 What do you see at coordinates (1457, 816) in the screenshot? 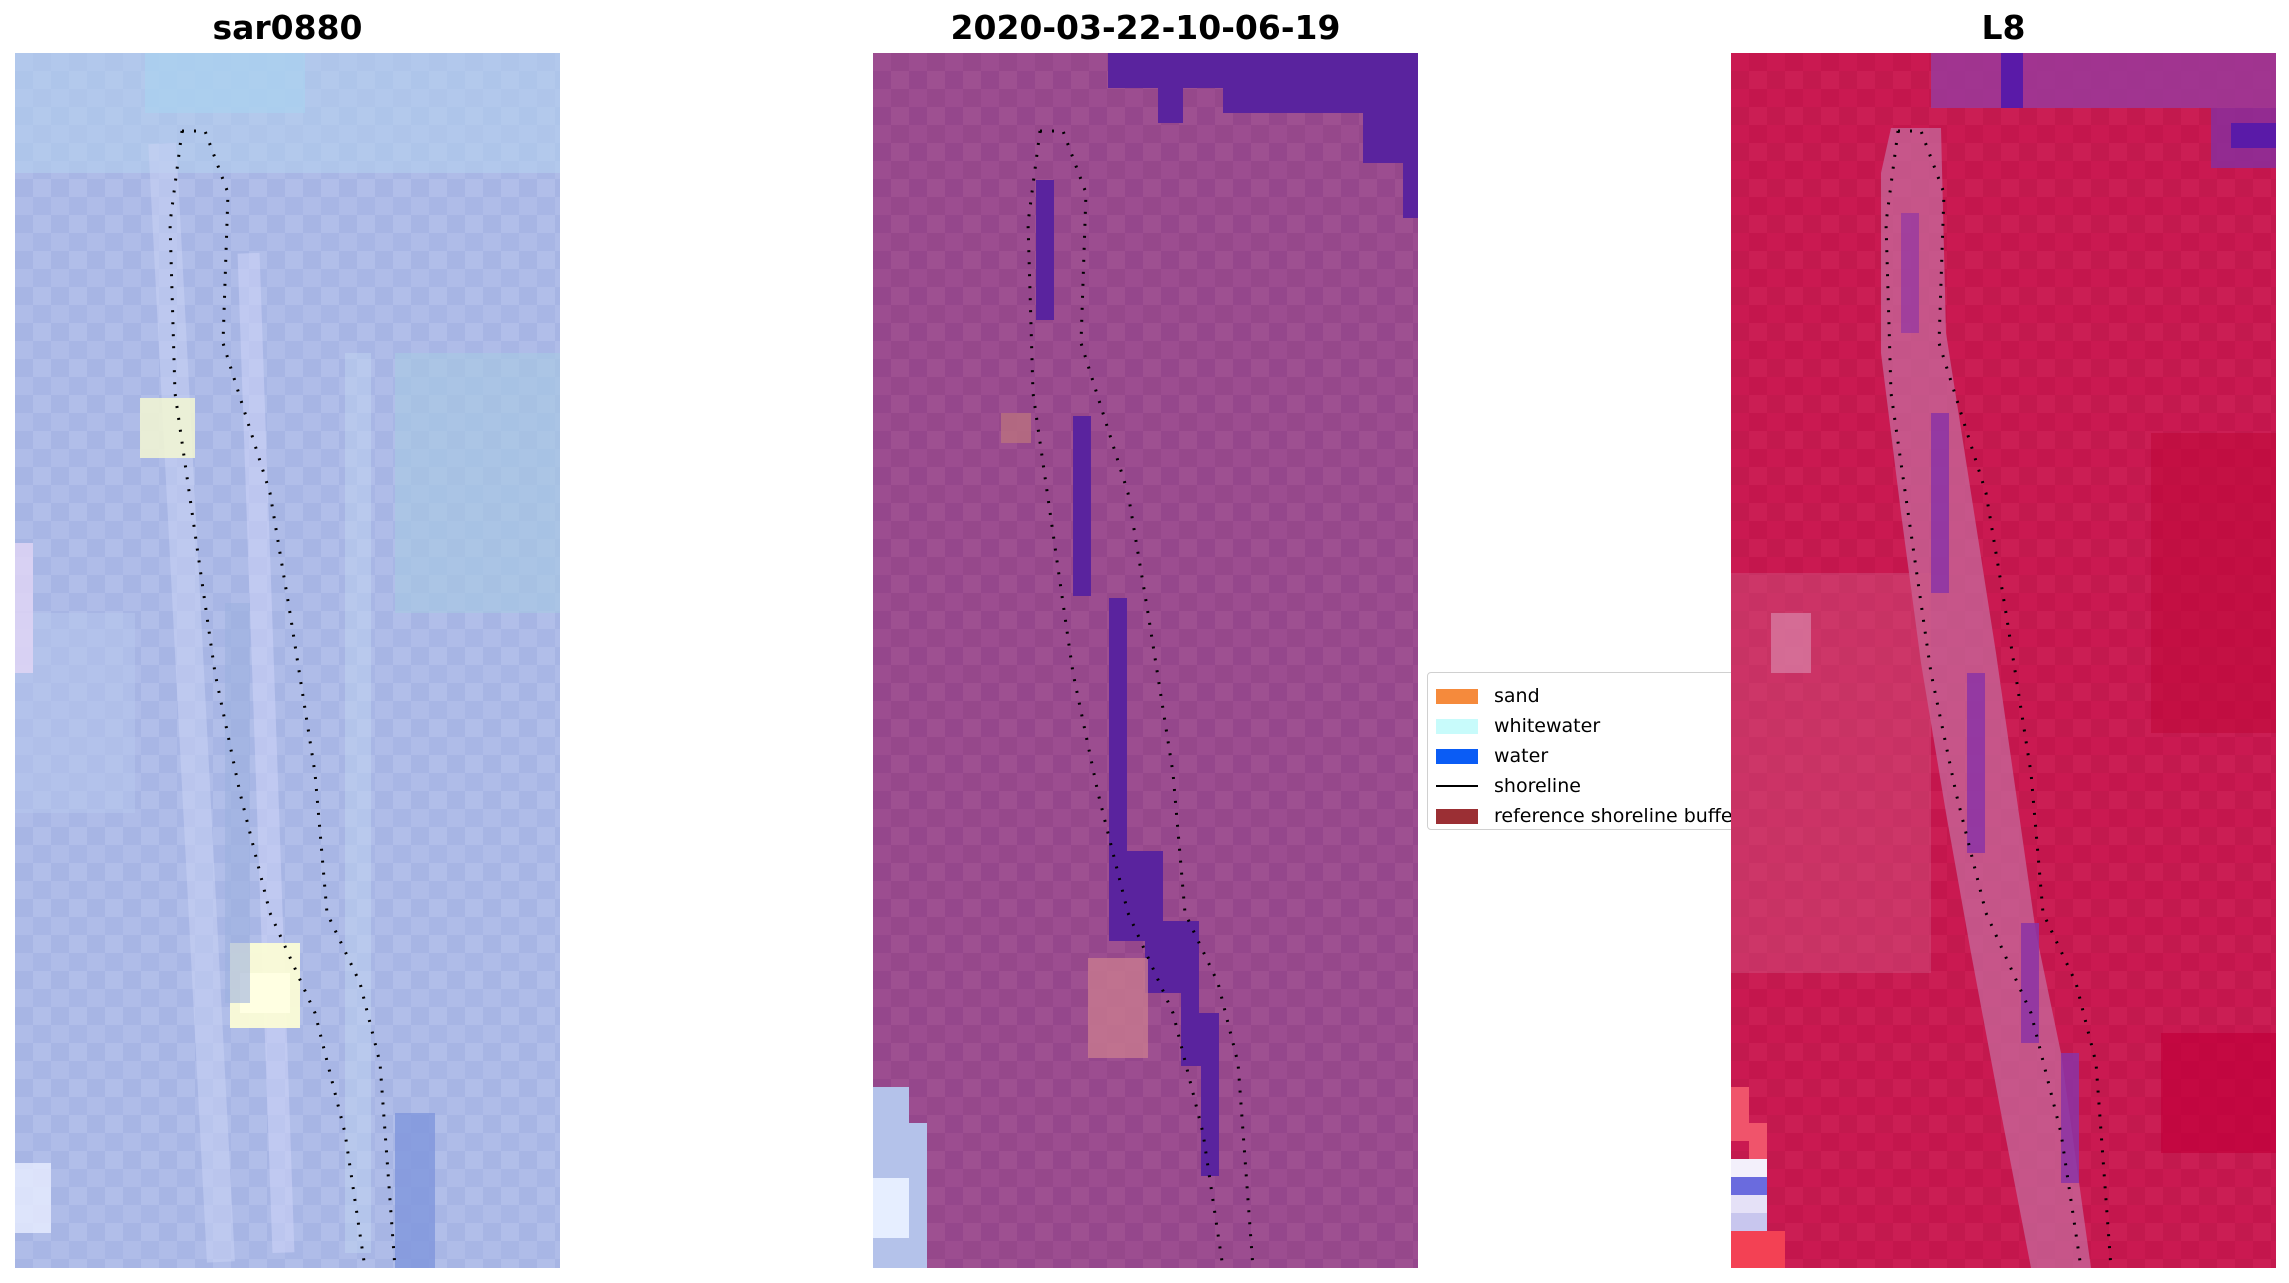
I see `legend-swatch-reference-buffer` at bounding box center [1457, 816].